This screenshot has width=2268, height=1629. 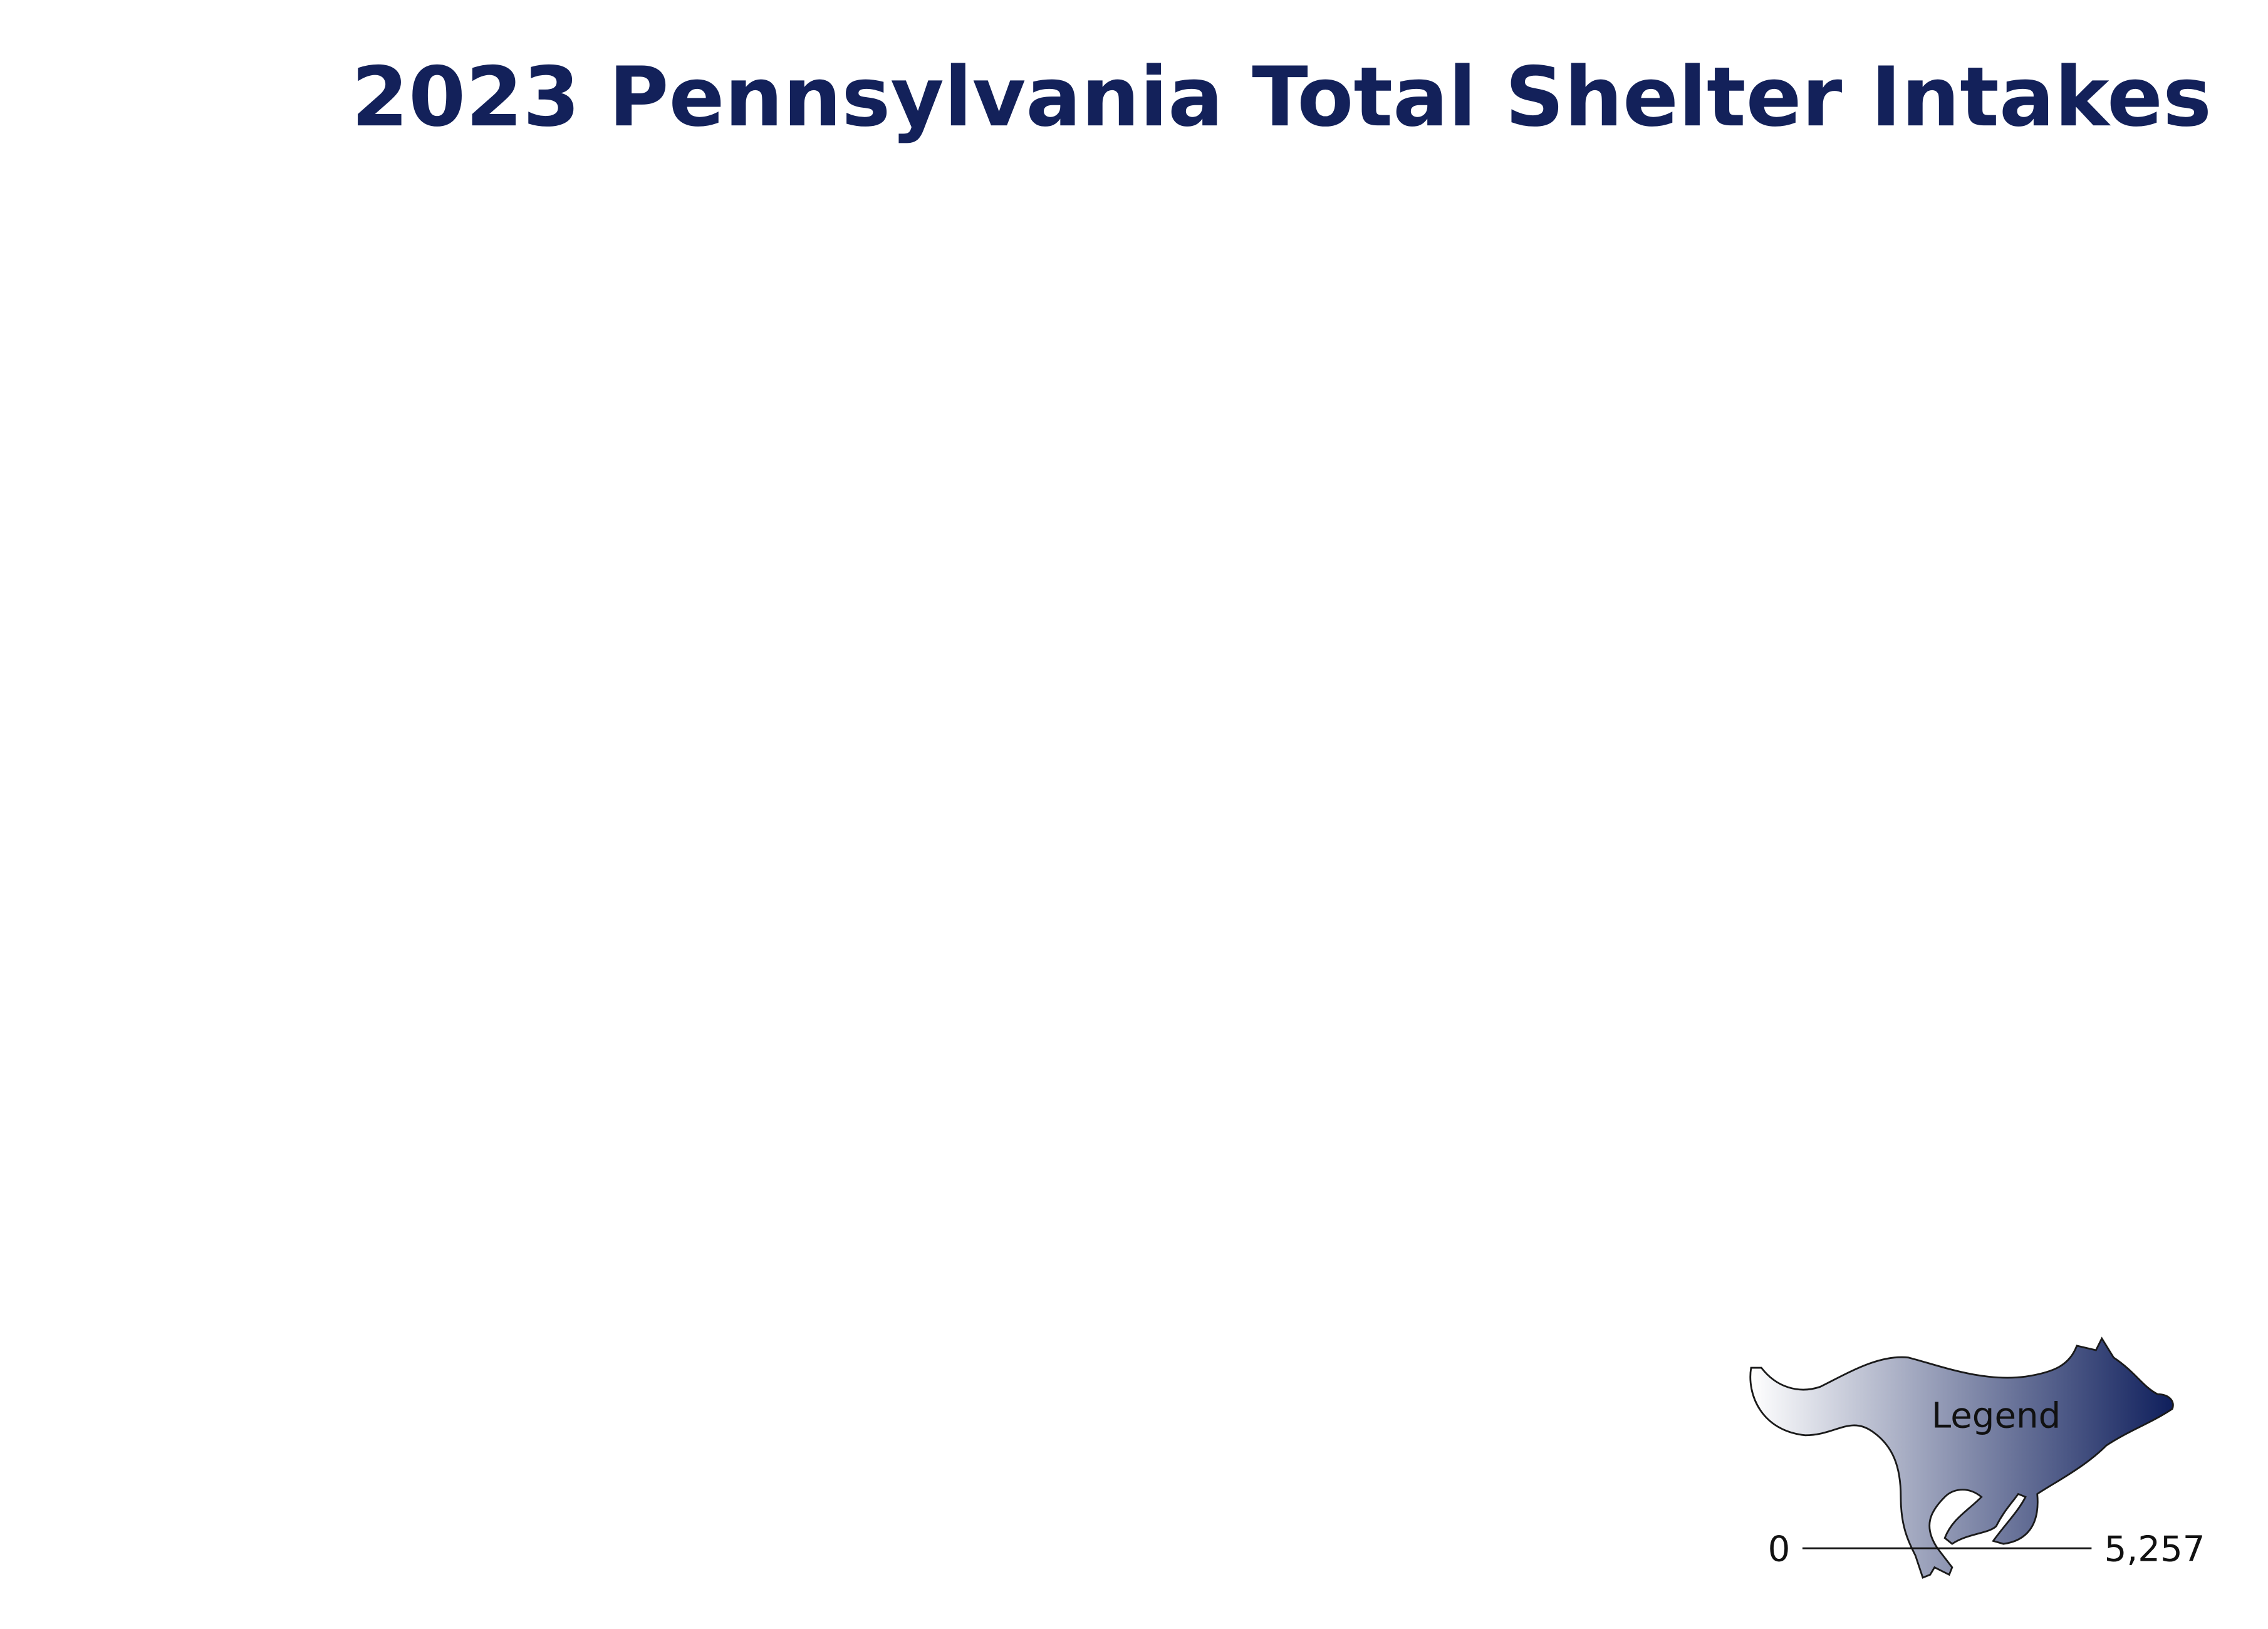 I want to click on legend: Legend 0 5,257, so click(x=1977, y=1457).